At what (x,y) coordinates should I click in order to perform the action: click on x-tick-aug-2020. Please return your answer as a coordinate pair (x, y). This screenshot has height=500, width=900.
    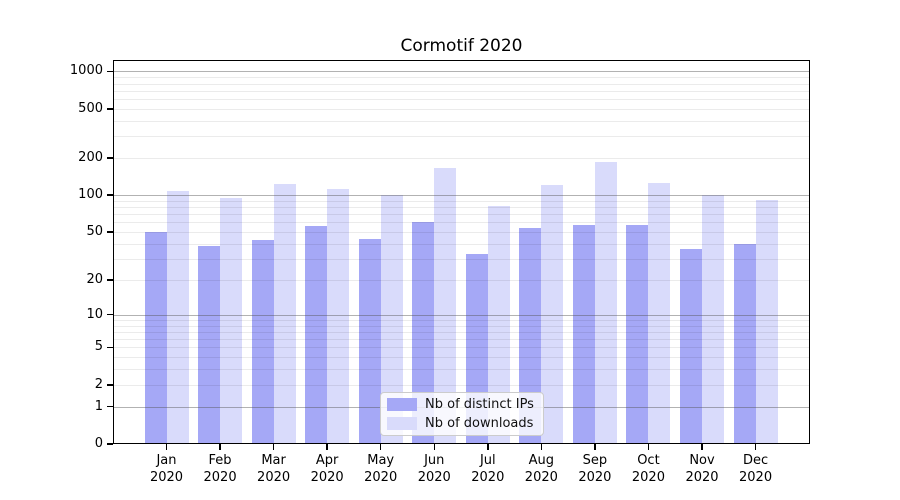
    Looking at the image, I should click on (541, 447).